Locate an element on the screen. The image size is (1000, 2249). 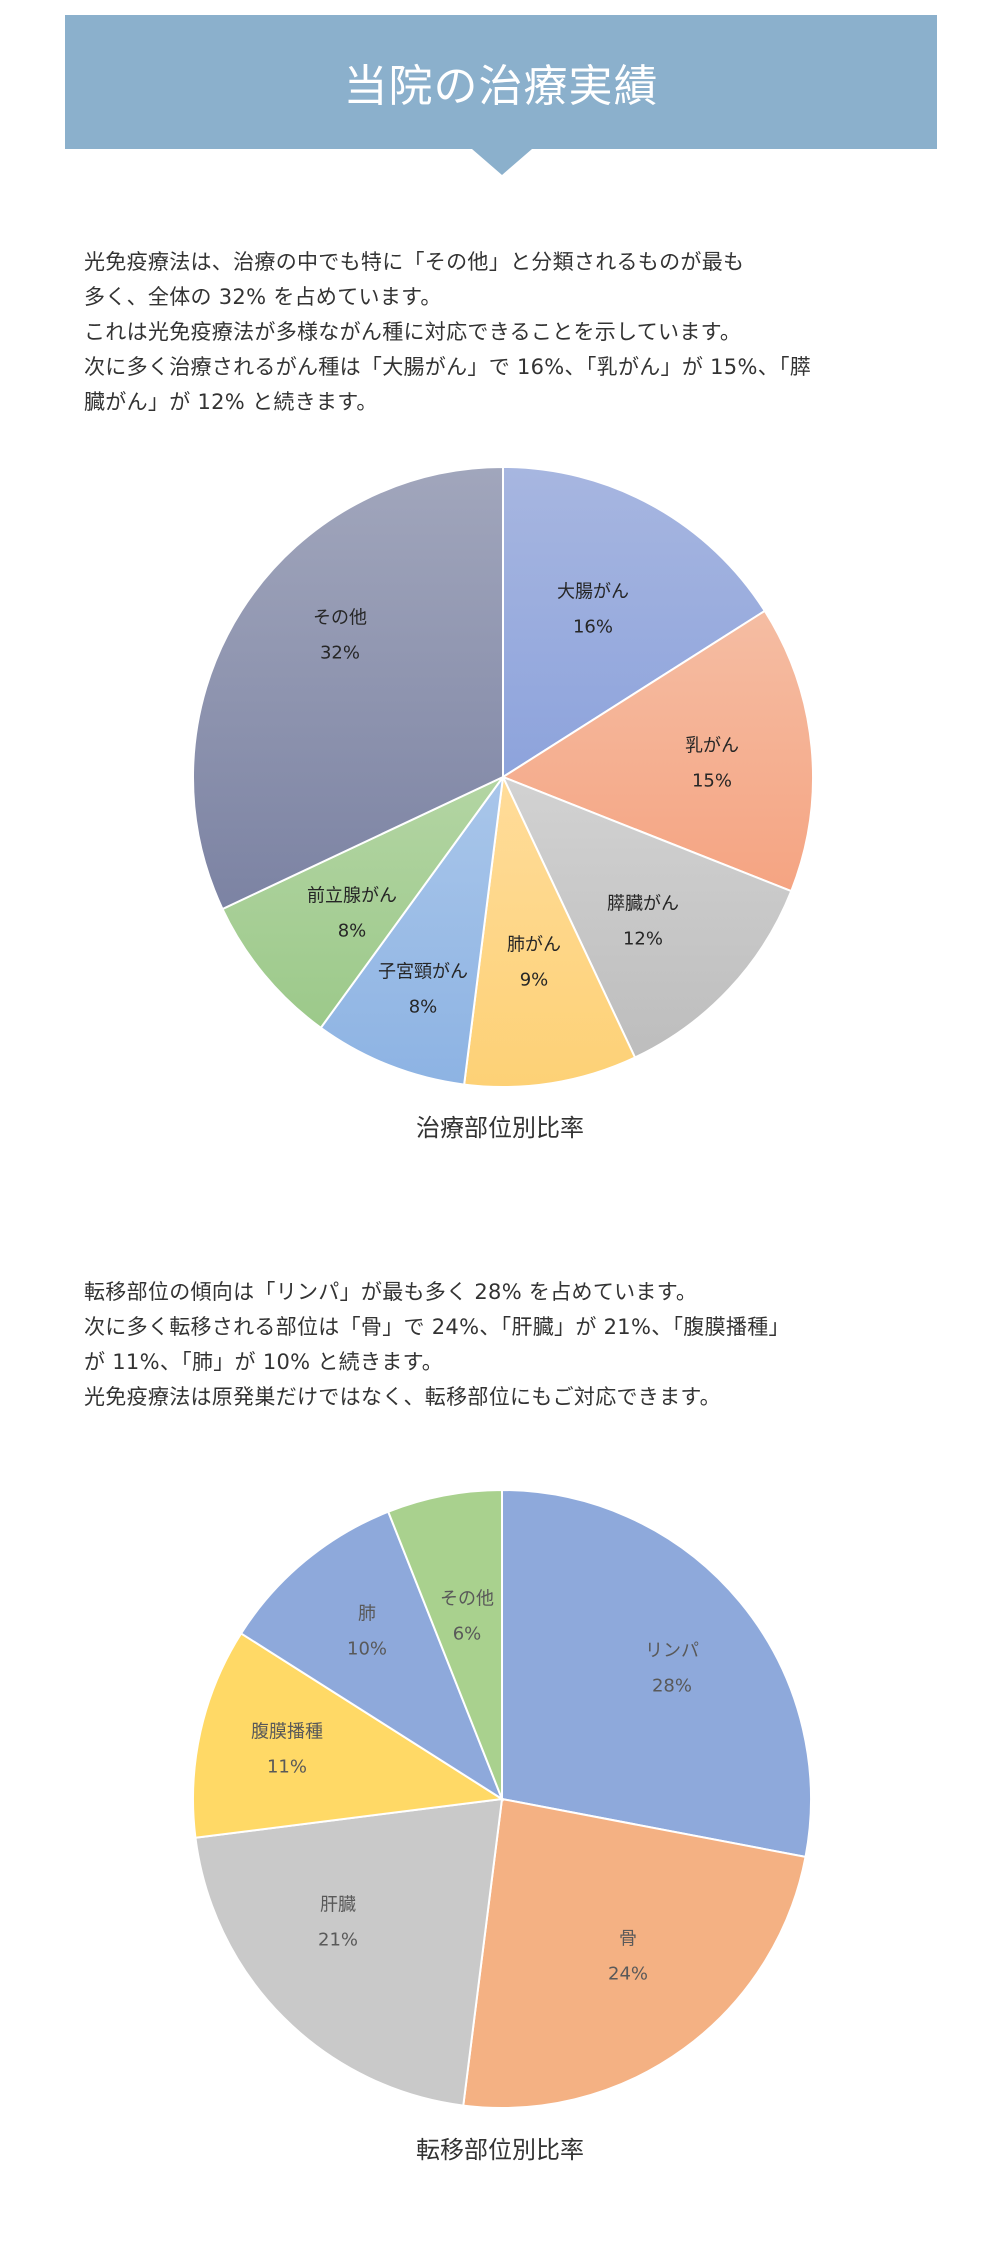
pie-slice-label: 前立腺がん 8% is located at coordinates (352, 913).